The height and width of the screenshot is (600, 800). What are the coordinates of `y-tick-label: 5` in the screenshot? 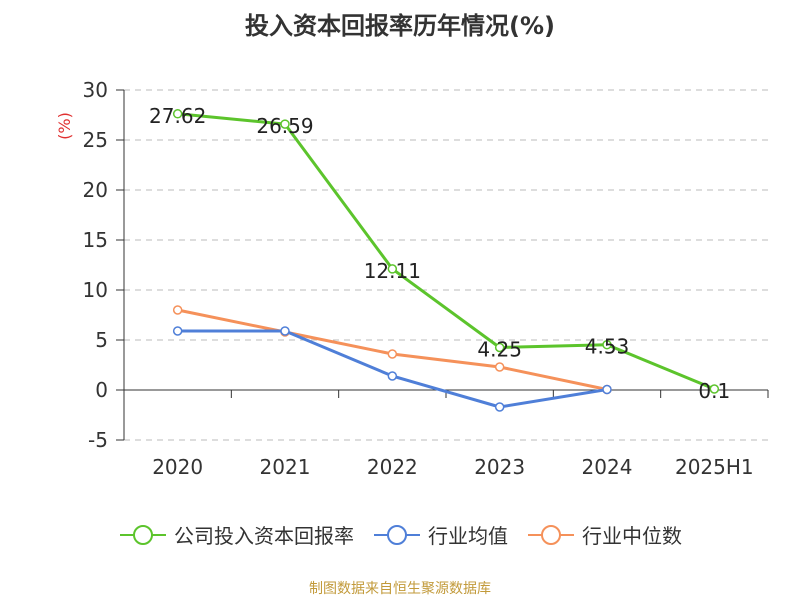 It's located at (101, 340).